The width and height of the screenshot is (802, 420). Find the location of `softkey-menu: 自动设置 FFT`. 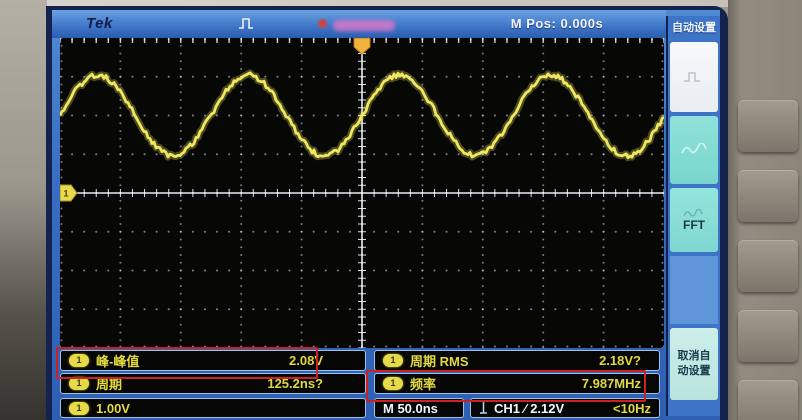

softkey-menu: 自动设置 FFT is located at coordinates (693, 216).